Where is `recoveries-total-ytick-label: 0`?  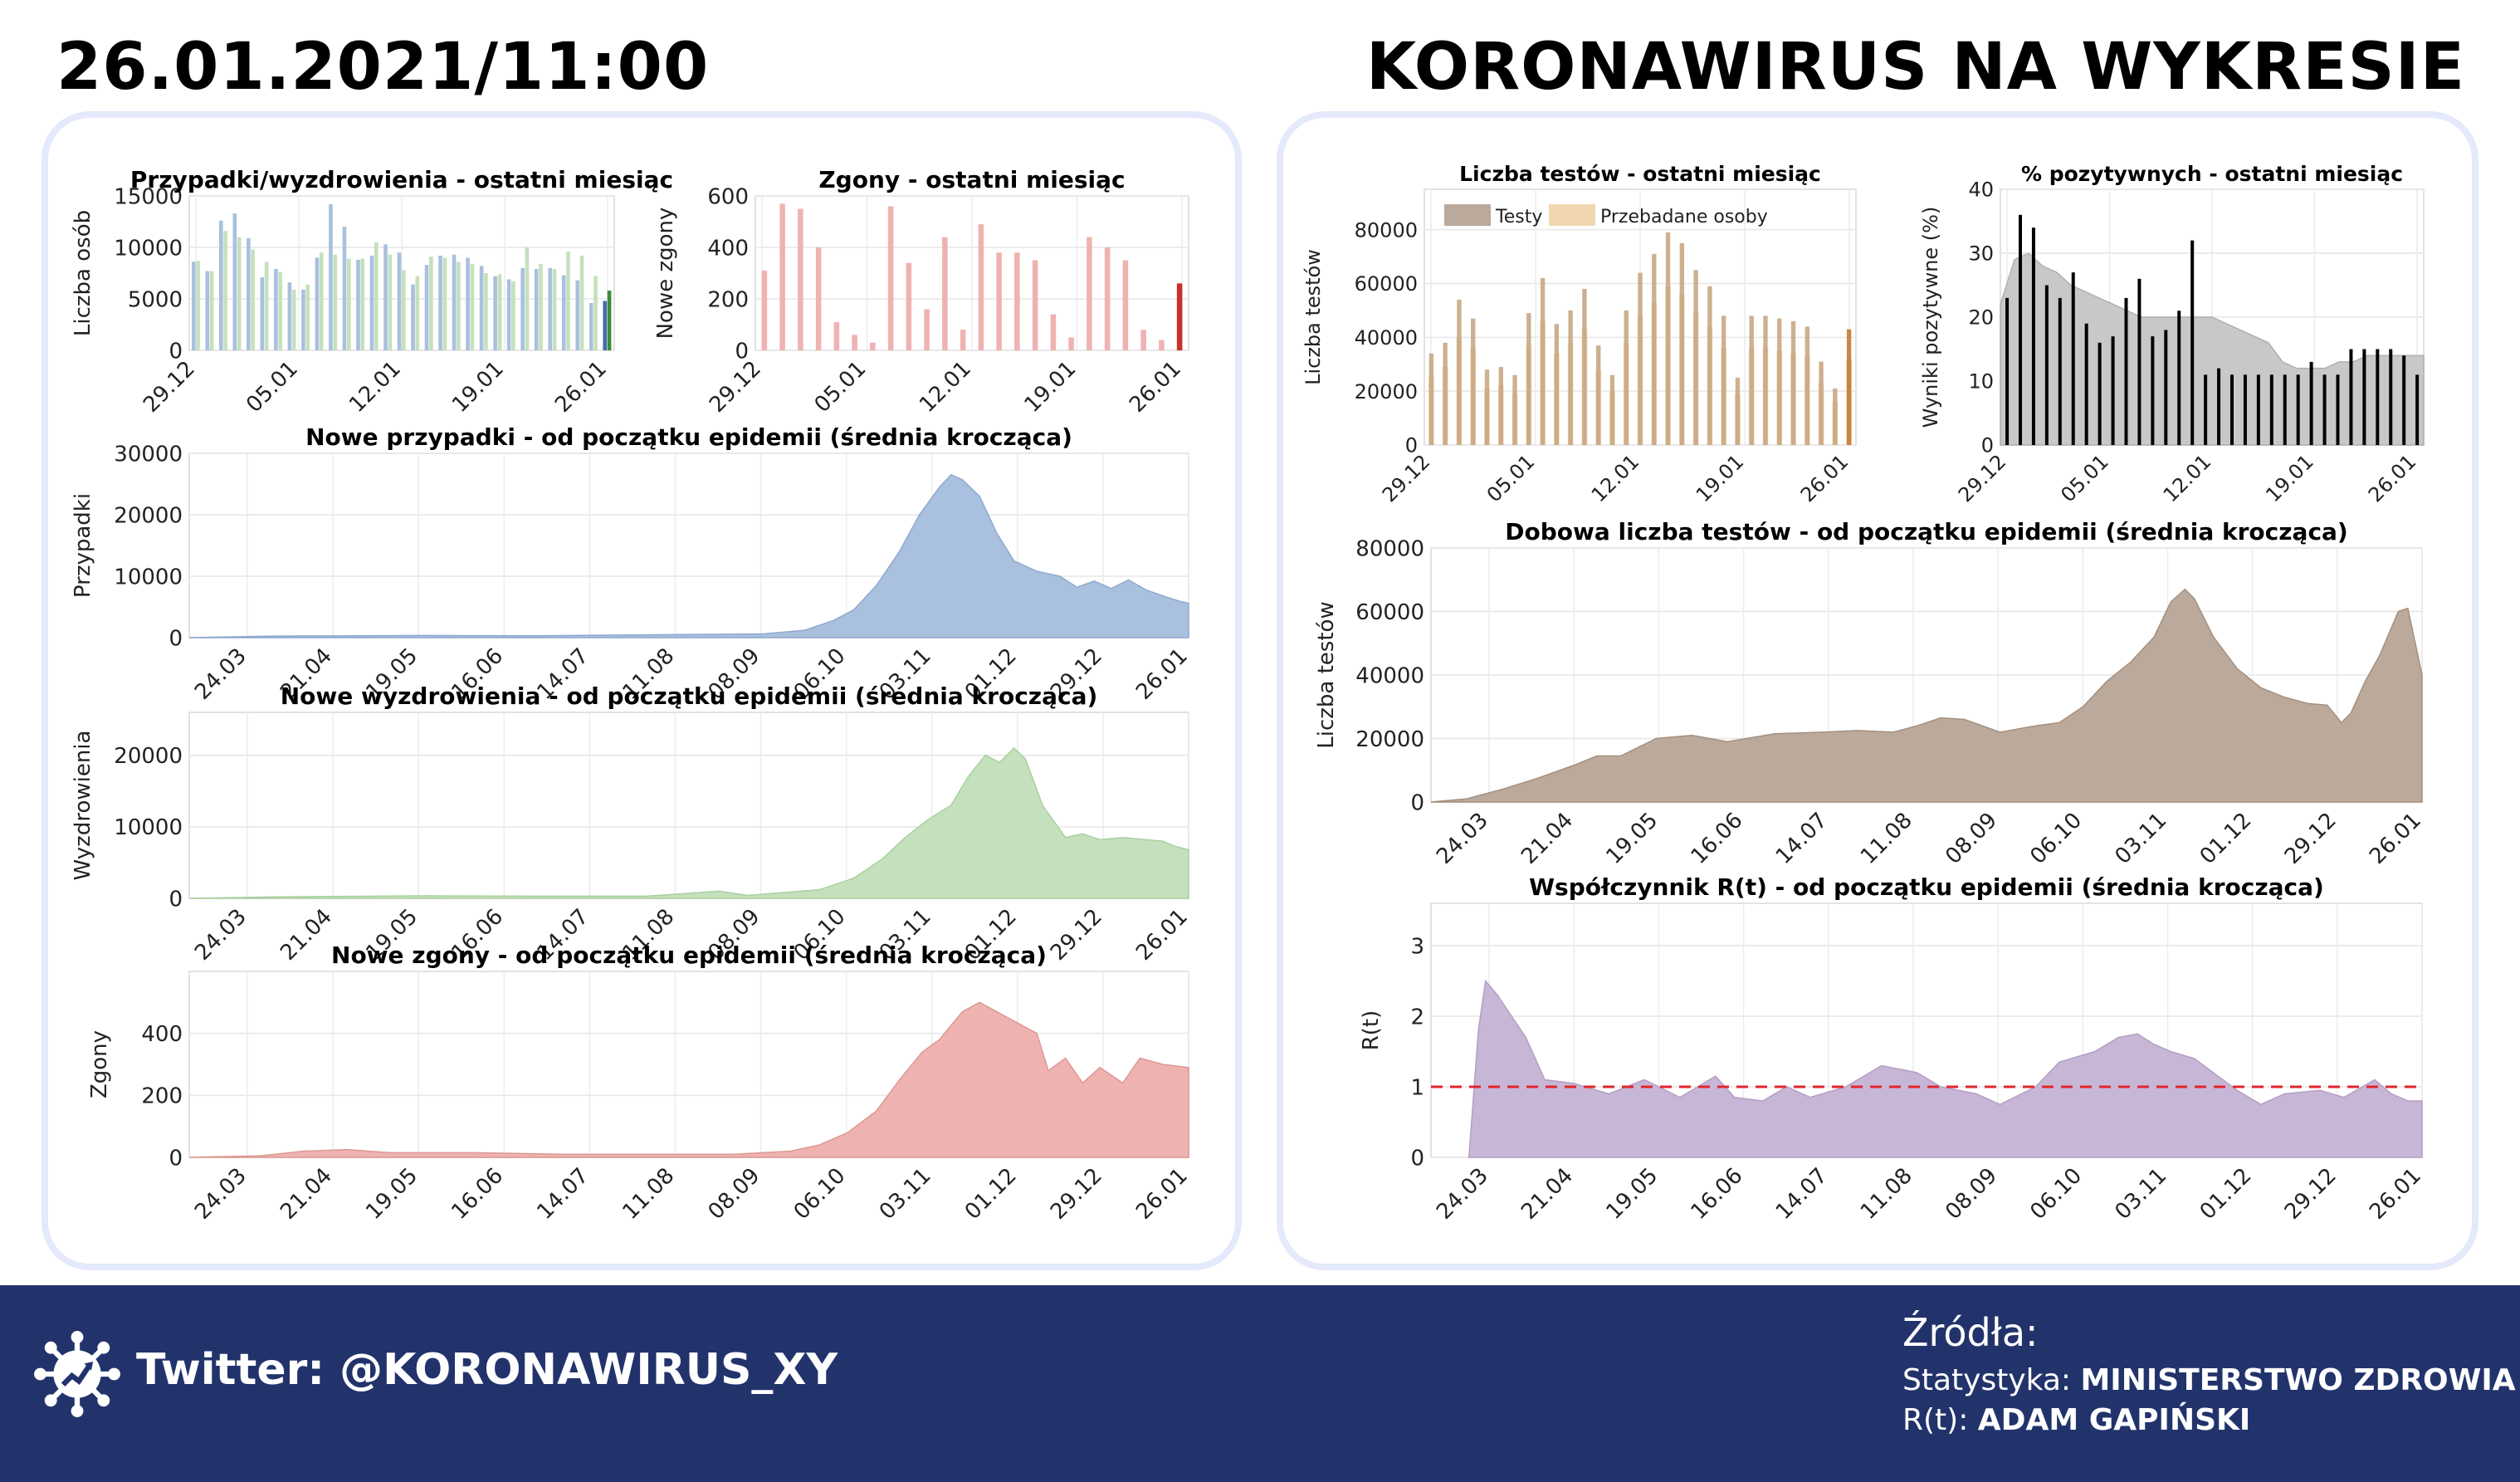 recoveries-total-ytick-label: 0 is located at coordinates (175, 899).